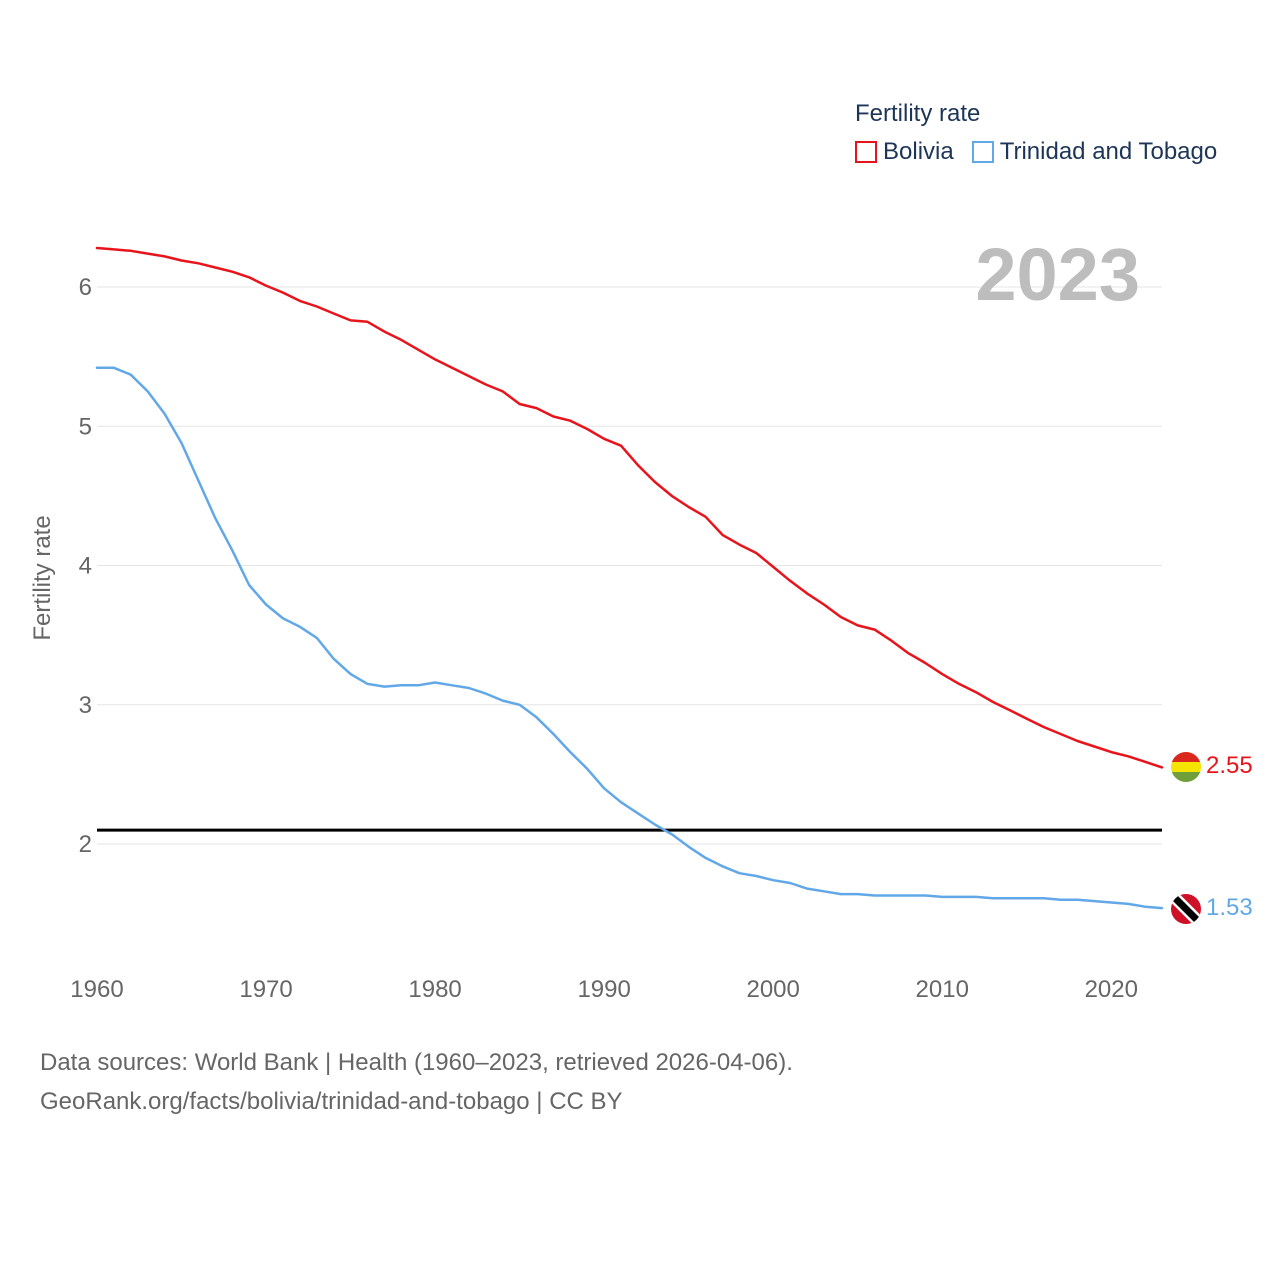 This screenshot has height=1280, width=1280. What do you see at coordinates (434, 989) in the screenshot?
I see `x-tick-label: 1980` at bounding box center [434, 989].